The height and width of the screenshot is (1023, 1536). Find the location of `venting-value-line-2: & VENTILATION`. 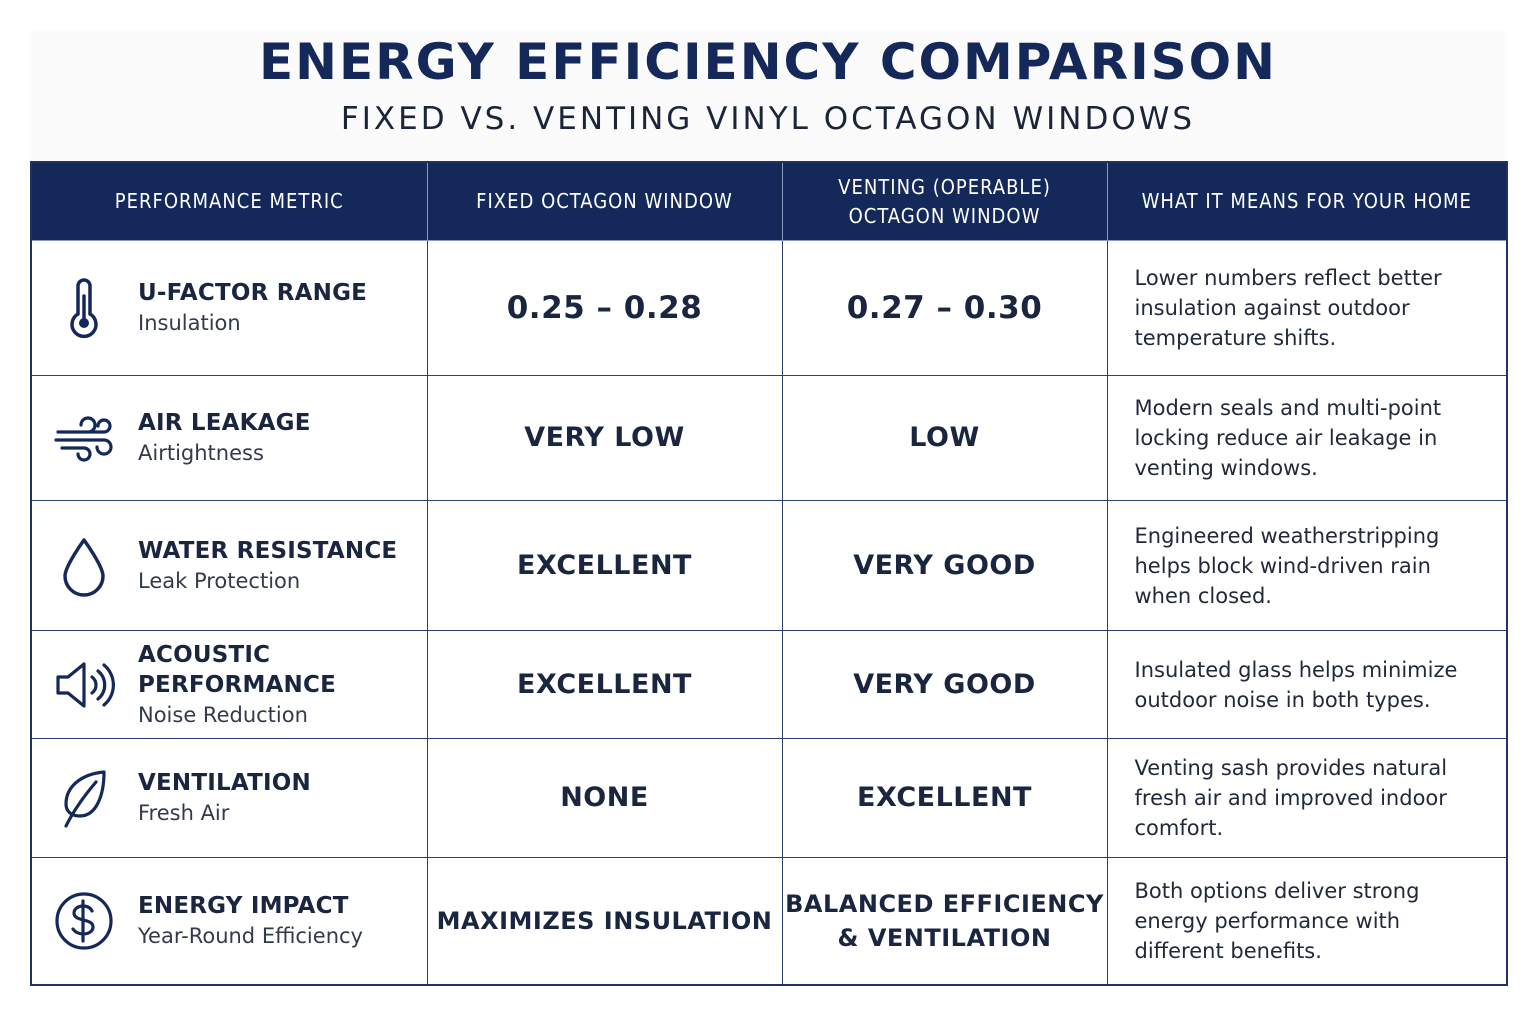

venting-value-line-2: & VENTILATION is located at coordinates (944, 937).